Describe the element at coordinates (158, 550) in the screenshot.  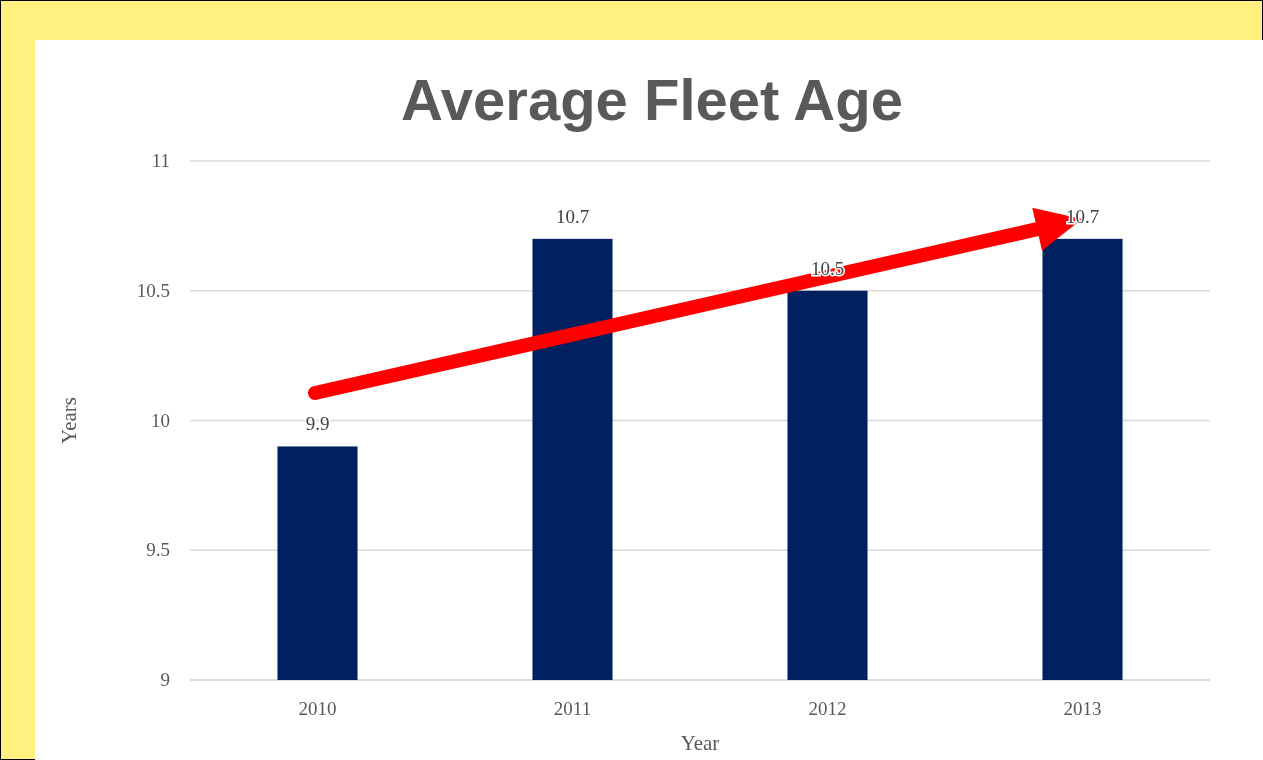
I see `y-tick-label: 9.5` at that location.